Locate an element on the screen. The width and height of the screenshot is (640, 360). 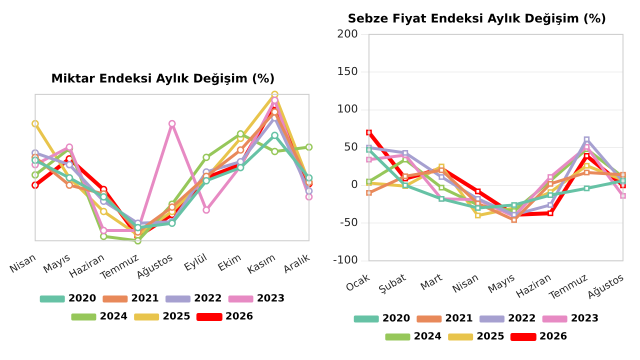
y-tick-label: 50 is located at coordinates (351, 147).